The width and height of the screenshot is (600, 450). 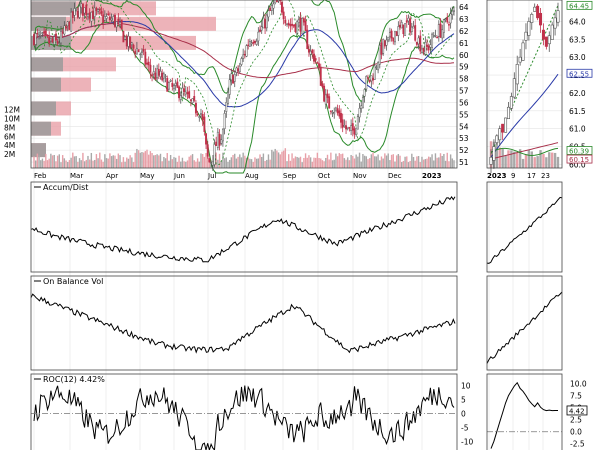 What do you see at coordinates (524, 84) in the screenshot?
I see `panel-frame` at bounding box center [524, 84].